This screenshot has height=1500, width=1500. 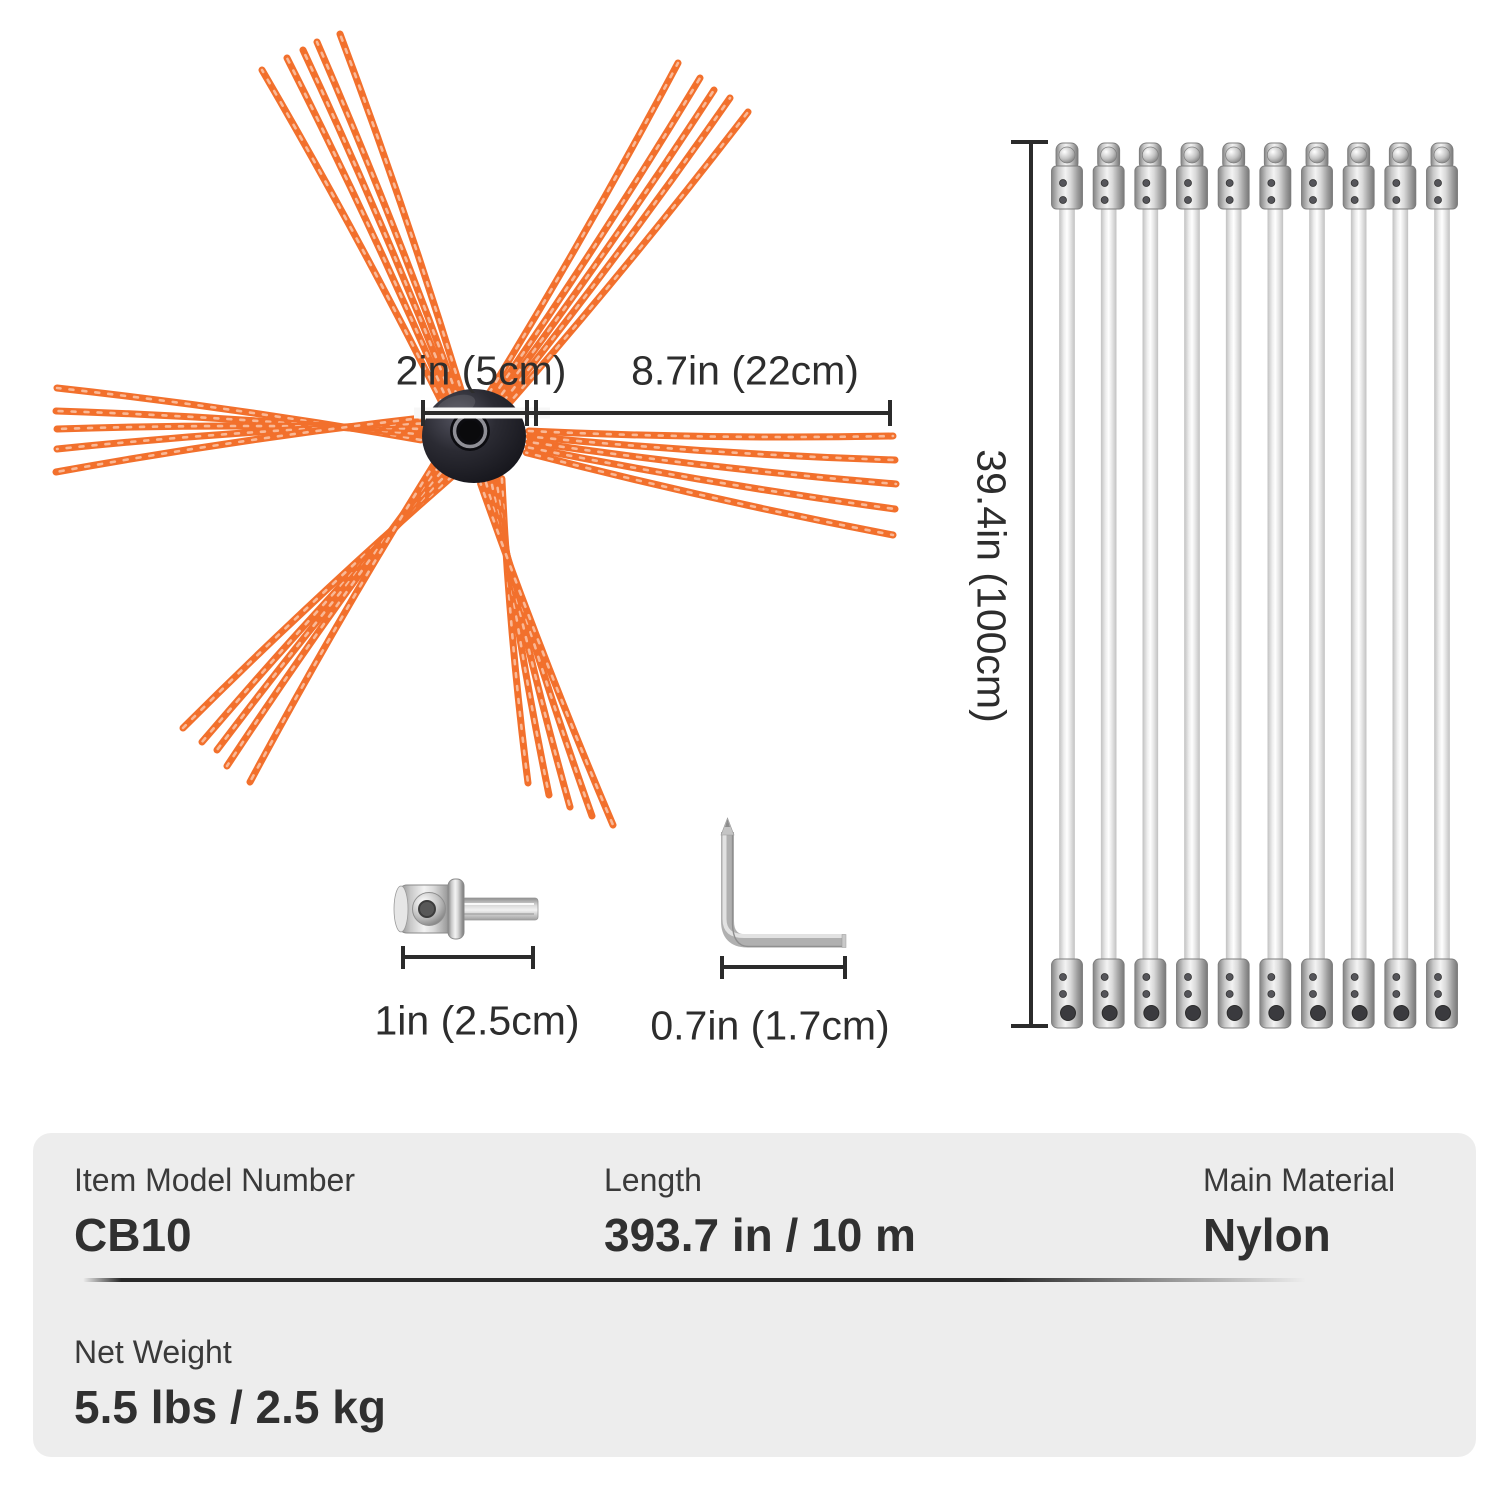 What do you see at coordinates (230, 1407) in the screenshot?
I see `spec-value: 5.5 lbs / 2.5 kg` at bounding box center [230, 1407].